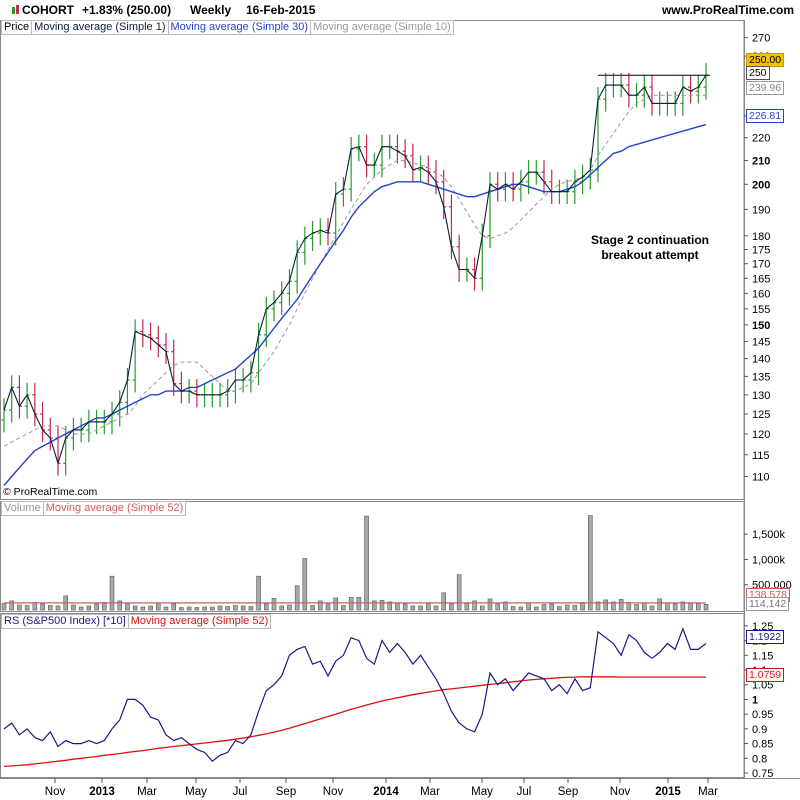 This screenshot has height=800, width=800. What do you see at coordinates (761, 360) in the screenshot?
I see `price-axis-tick-label: 140` at bounding box center [761, 360].